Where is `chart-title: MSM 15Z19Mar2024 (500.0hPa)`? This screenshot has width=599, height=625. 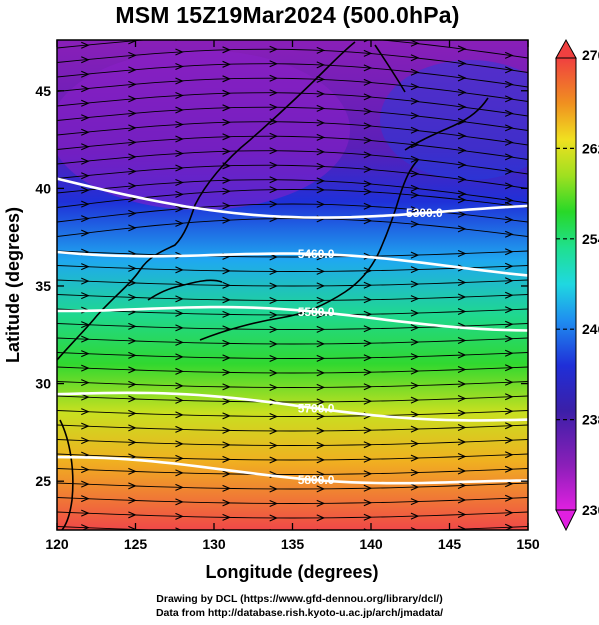 chart-title: MSM 15Z19Mar2024 (500.0hPa) is located at coordinates (287, 15).